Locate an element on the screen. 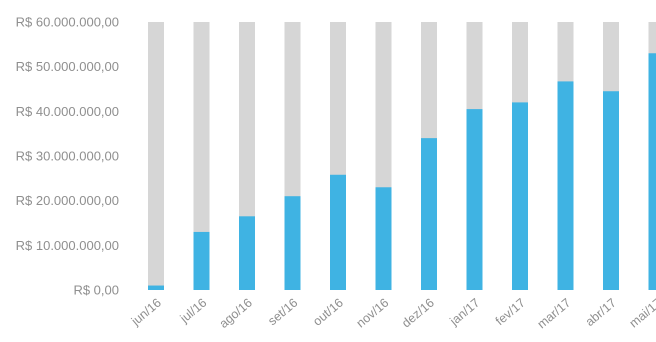 Image resolution: width=656 pixels, height=342 pixels. x-tick-label: set/16 is located at coordinates (282, 312).